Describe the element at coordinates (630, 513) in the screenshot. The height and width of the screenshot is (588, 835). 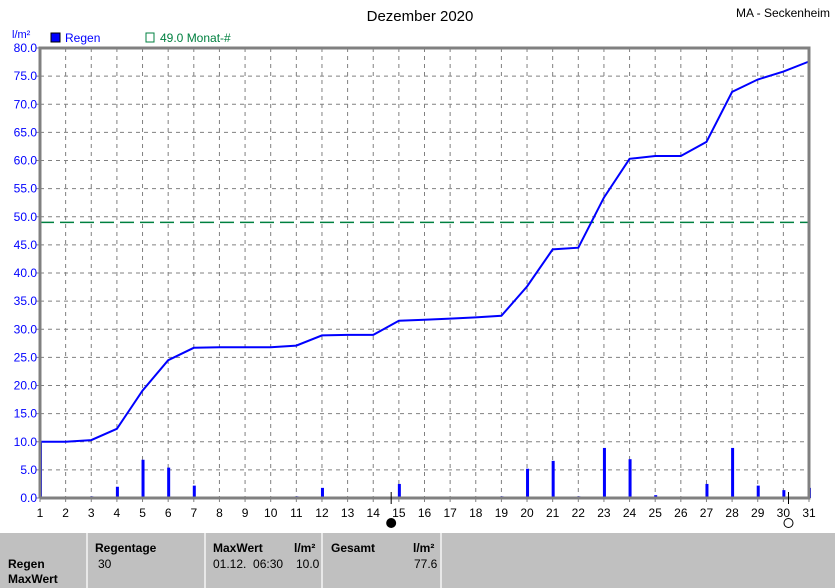
I see `x-tick-label: 24` at that location.